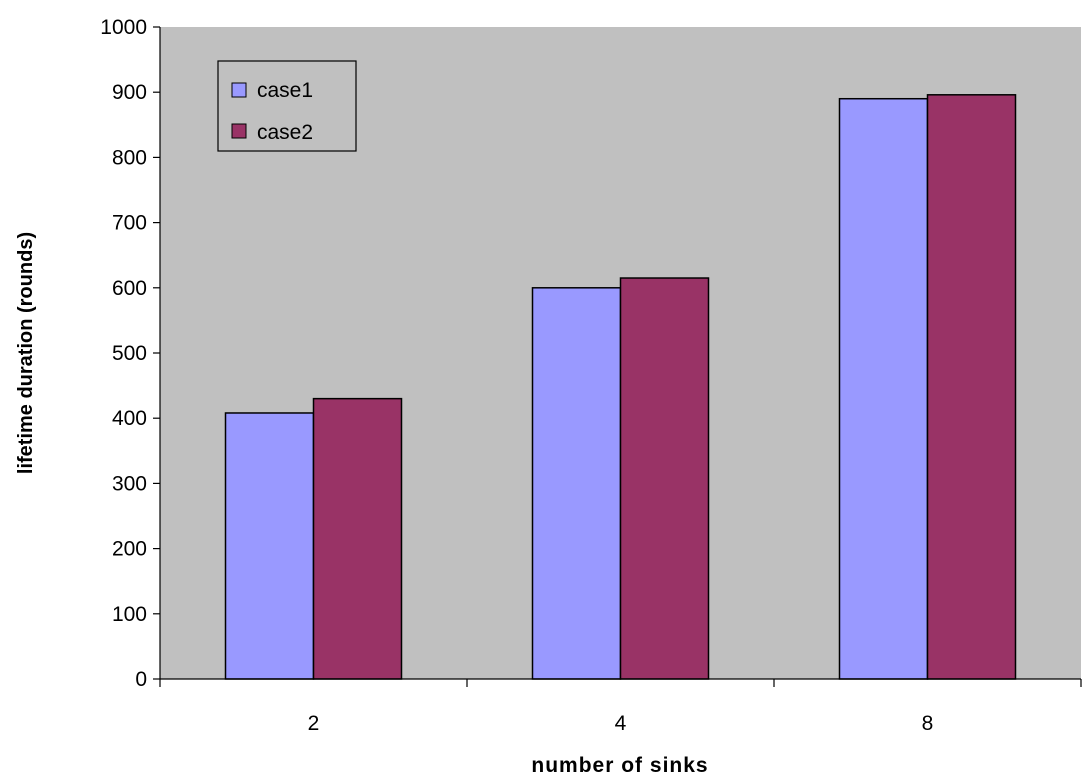 The width and height of the screenshot is (1084, 779). I want to click on x-tick-label: 8, so click(928, 723).